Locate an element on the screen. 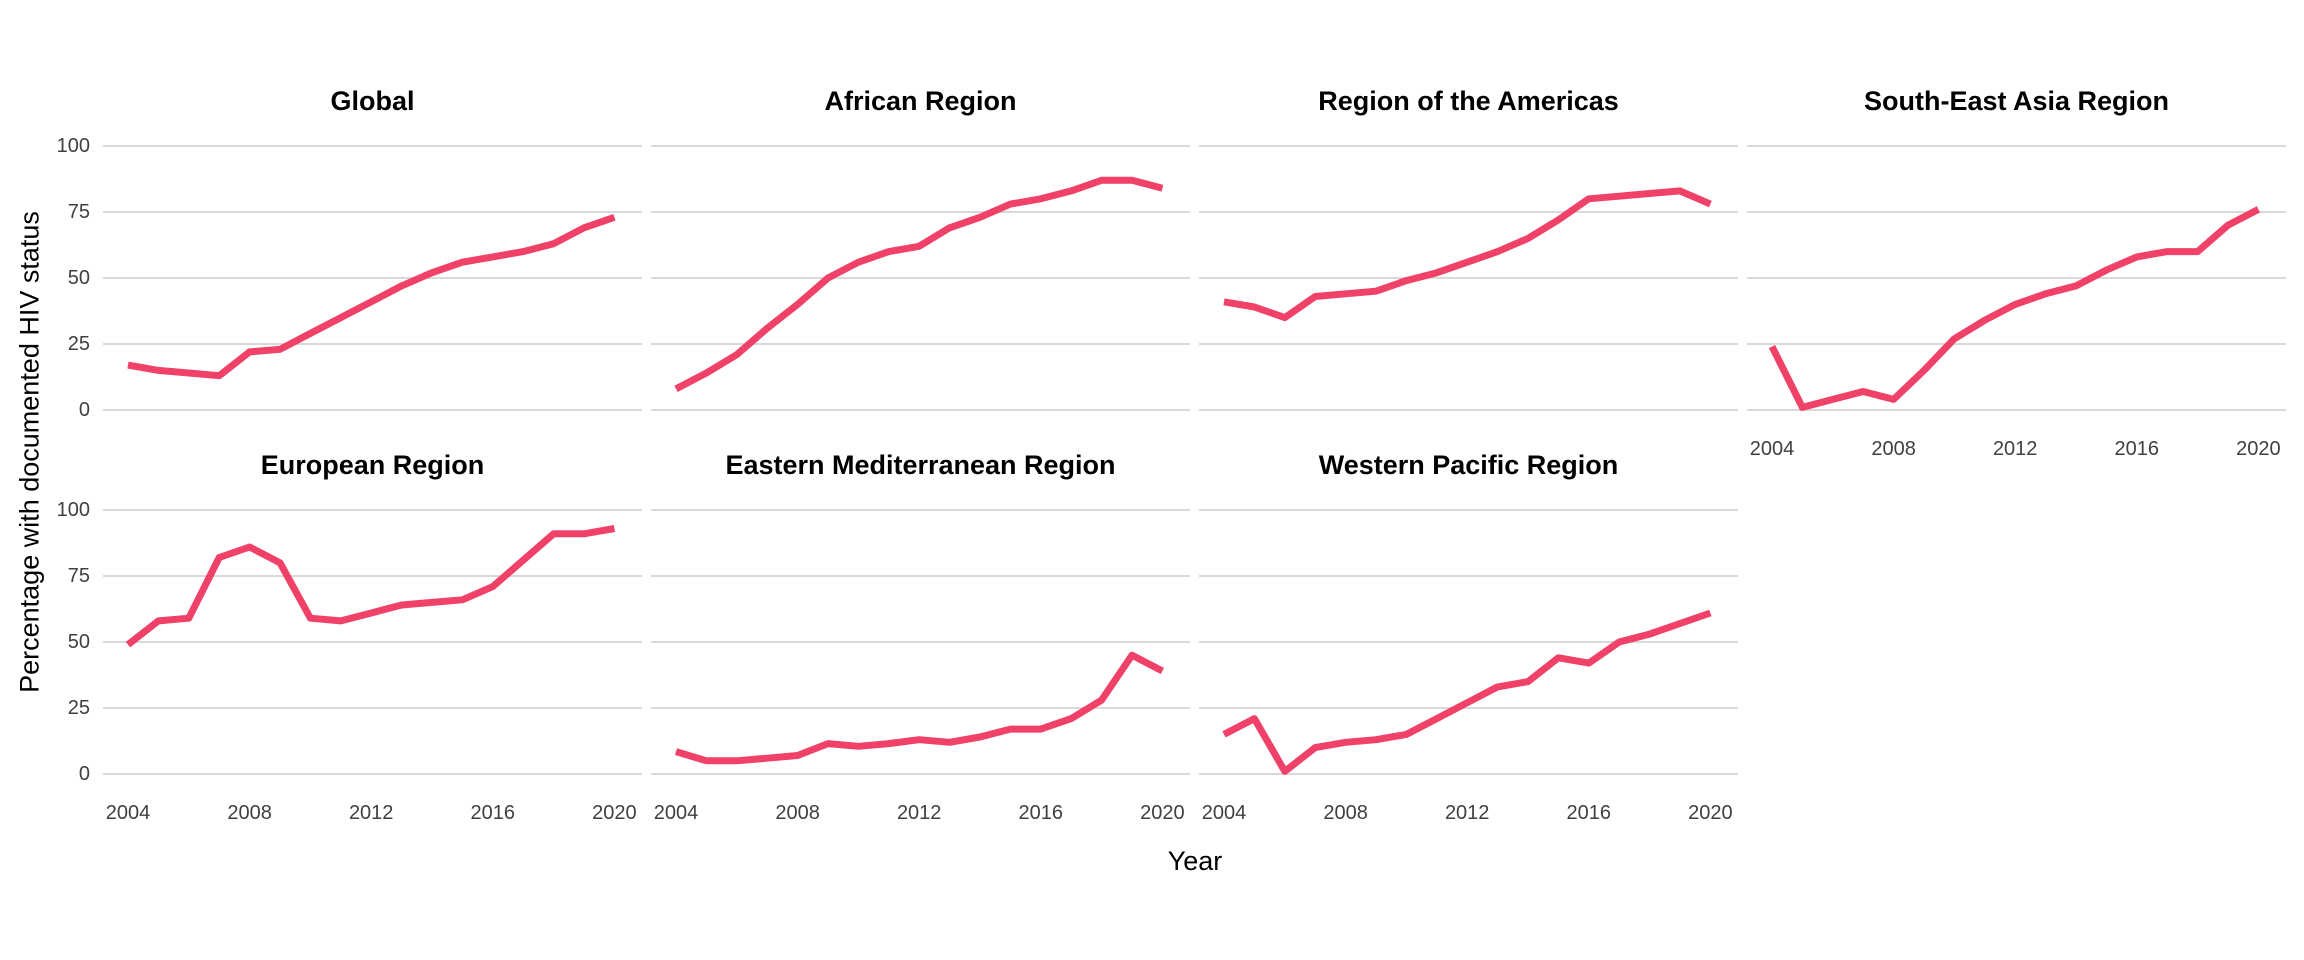 The width and height of the screenshot is (2304, 960). facet-title-eastern-mediterranean-region: Eastern Mediterranean Region is located at coordinates (920, 465).